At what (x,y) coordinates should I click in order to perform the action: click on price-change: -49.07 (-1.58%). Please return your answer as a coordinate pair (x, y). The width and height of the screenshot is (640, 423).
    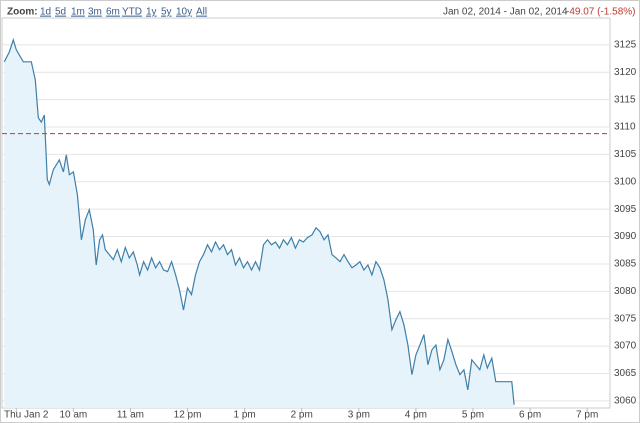
    Looking at the image, I should click on (600, 12).